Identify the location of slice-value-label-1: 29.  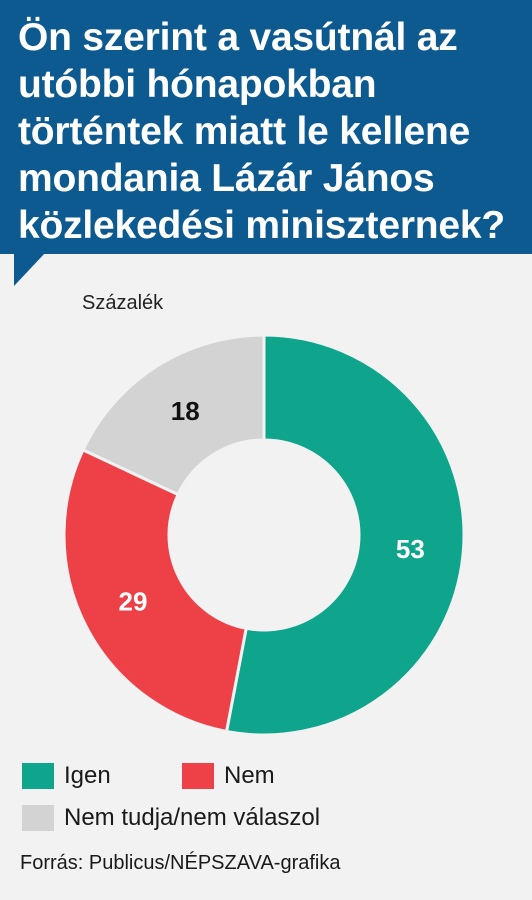
(133, 602).